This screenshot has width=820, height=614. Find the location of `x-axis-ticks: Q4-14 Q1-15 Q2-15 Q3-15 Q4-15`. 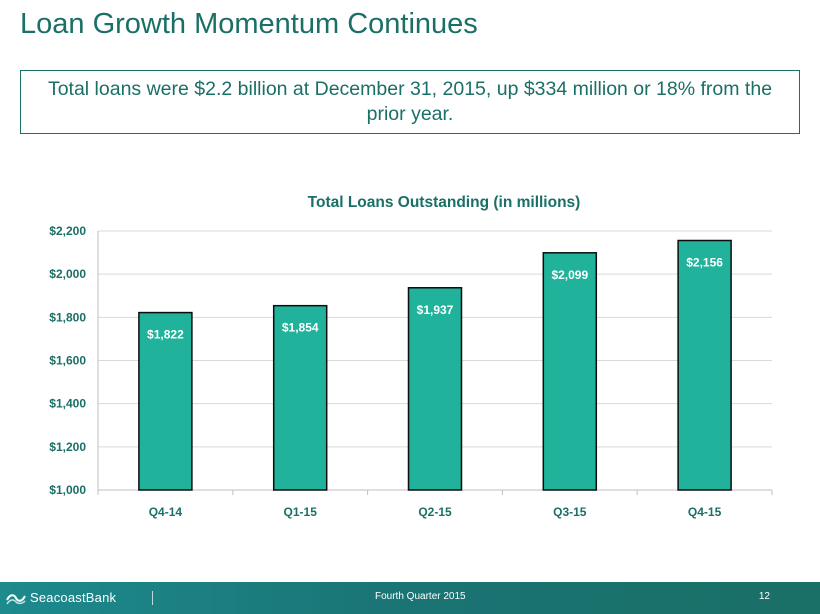

x-axis-ticks: Q4-14 Q1-15 Q2-15 Q3-15 Q4-15 is located at coordinates (435, 512).